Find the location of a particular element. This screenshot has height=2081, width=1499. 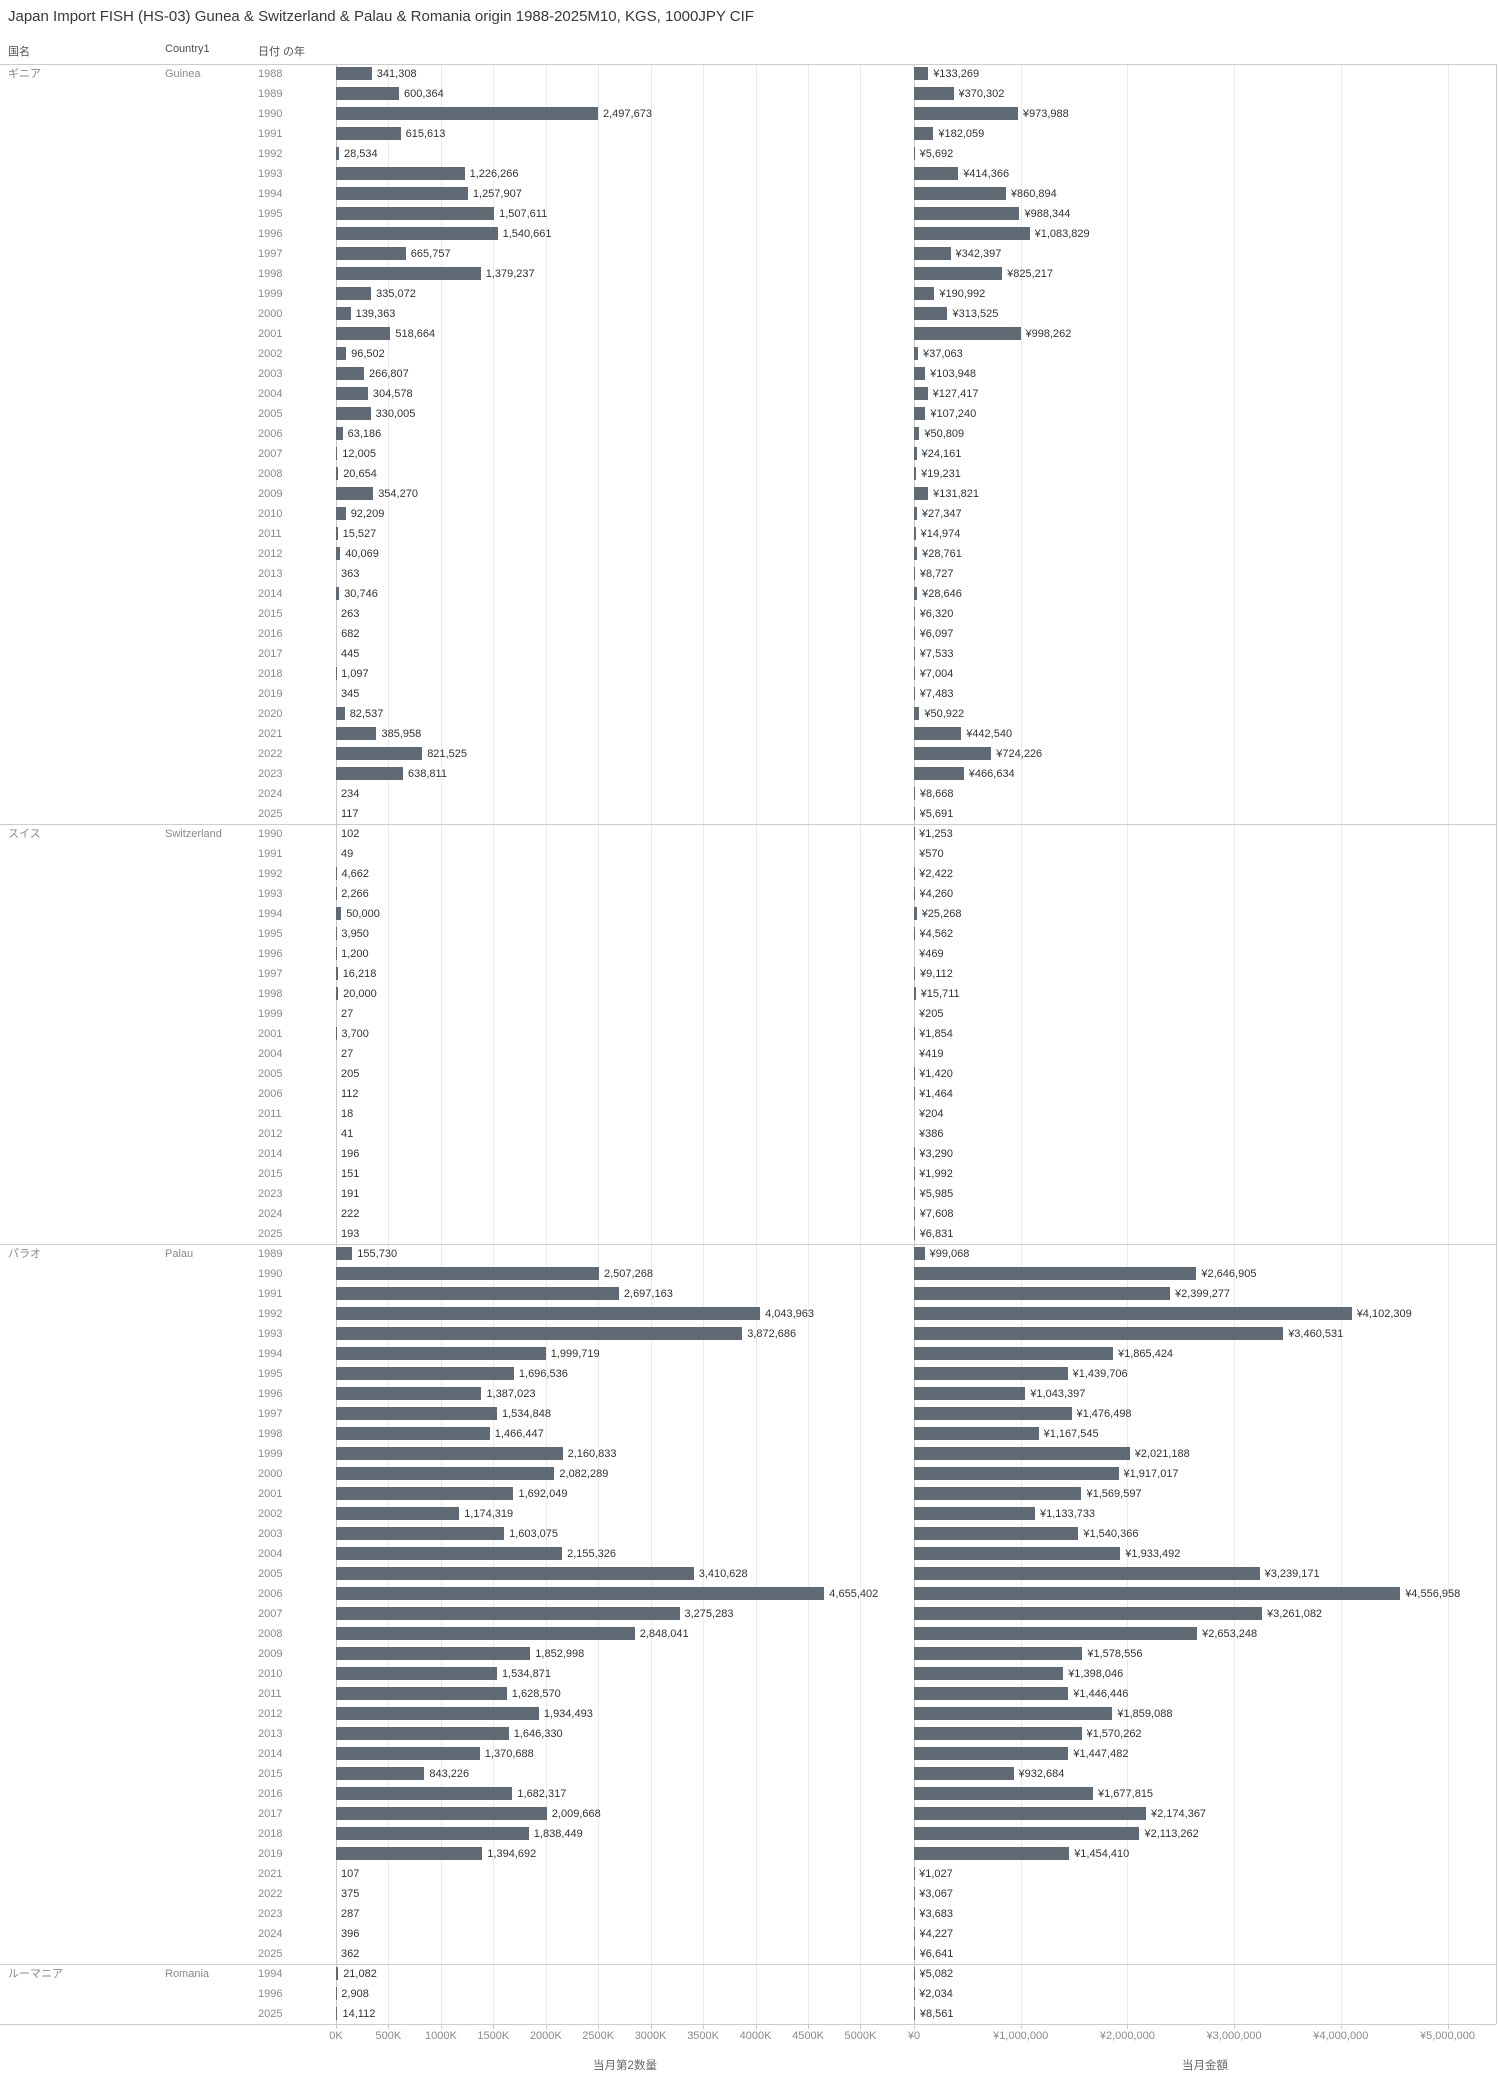

year-label: 1994 is located at coordinates (270, 914).